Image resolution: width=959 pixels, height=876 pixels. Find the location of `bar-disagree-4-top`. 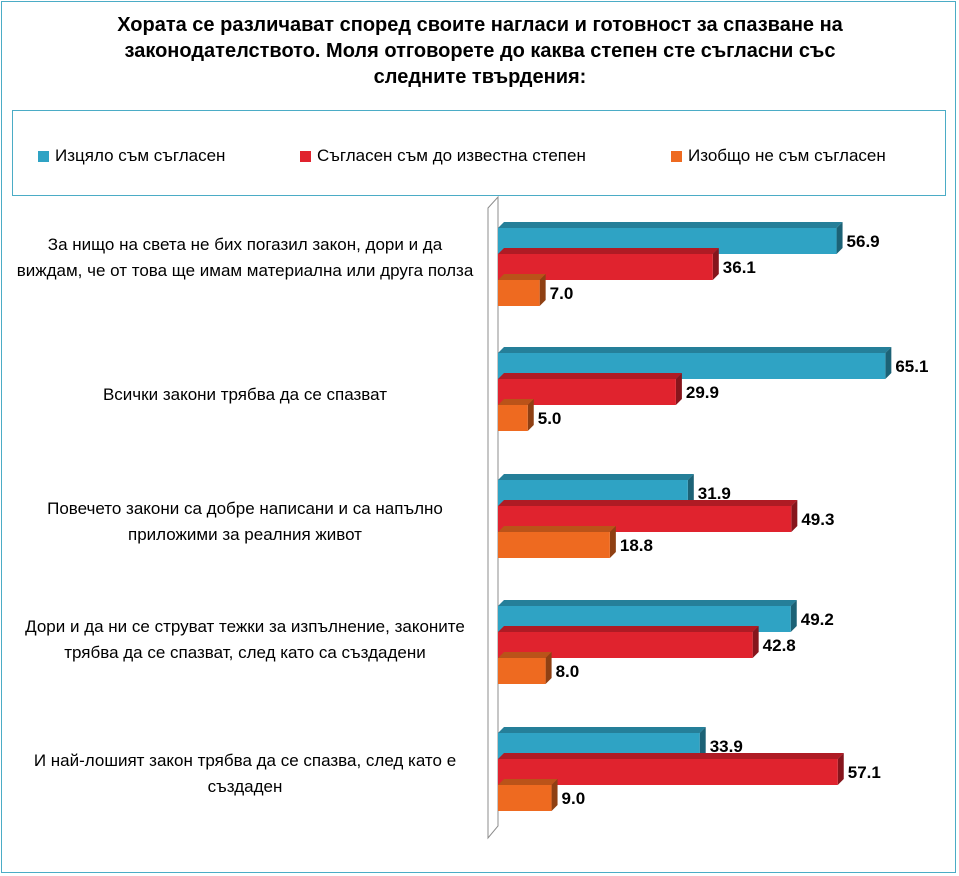

bar-disagree-4-top is located at coordinates (525, 655).